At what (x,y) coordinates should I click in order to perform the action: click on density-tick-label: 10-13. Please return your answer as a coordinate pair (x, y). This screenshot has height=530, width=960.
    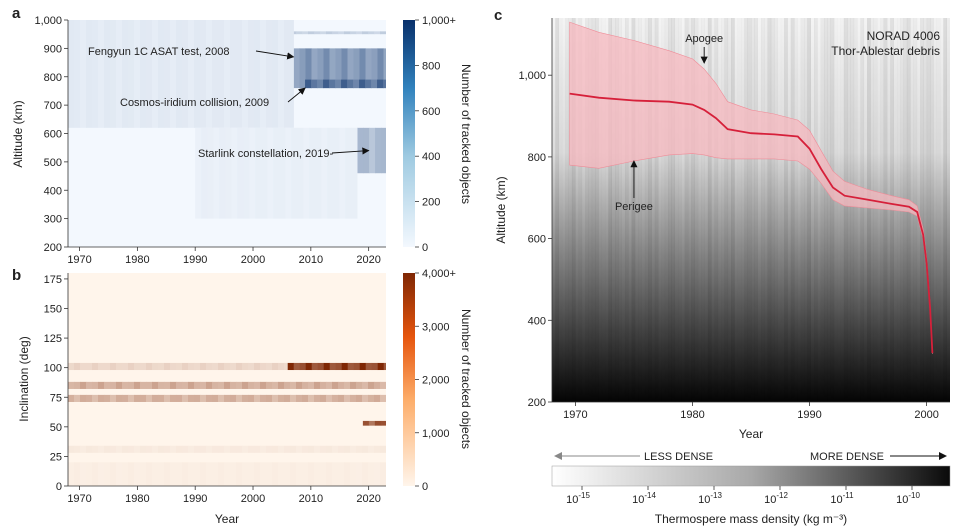
    Looking at the image, I should click on (710, 498).